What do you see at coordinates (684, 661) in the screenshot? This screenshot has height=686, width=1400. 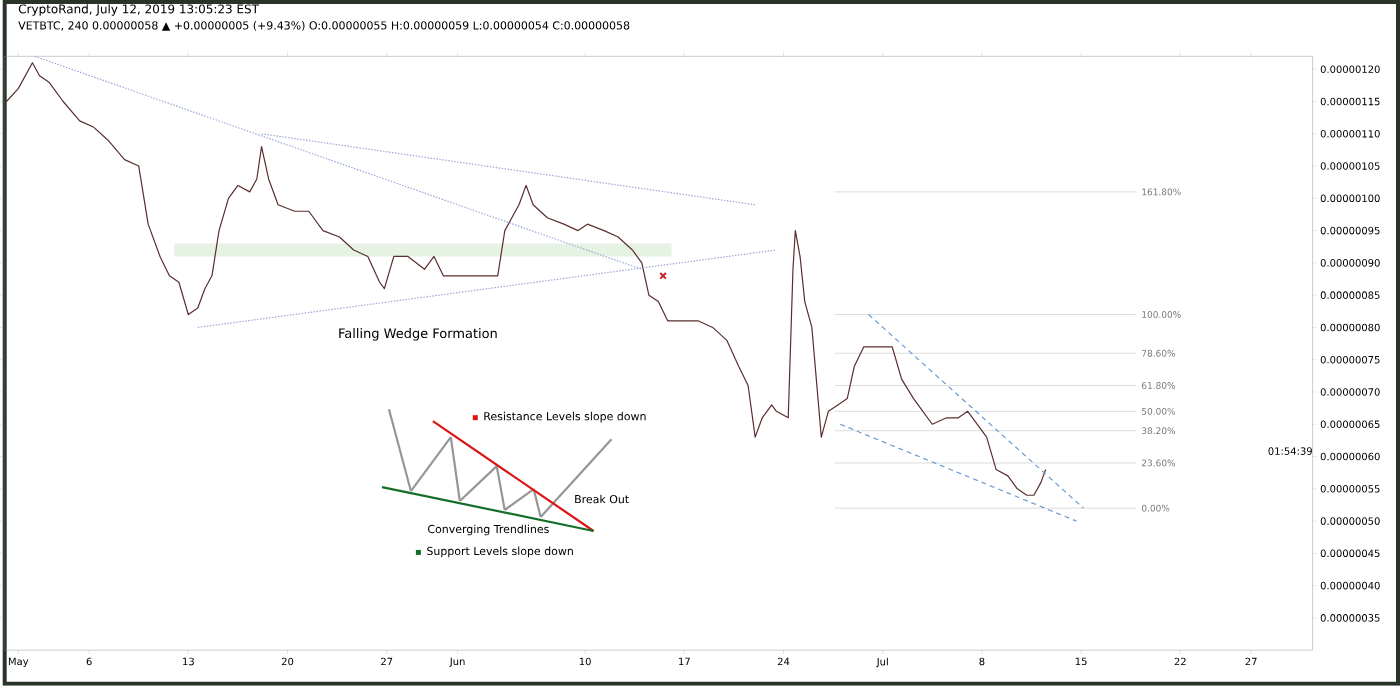 I see `x-tick-label: 17` at bounding box center [684, 661].